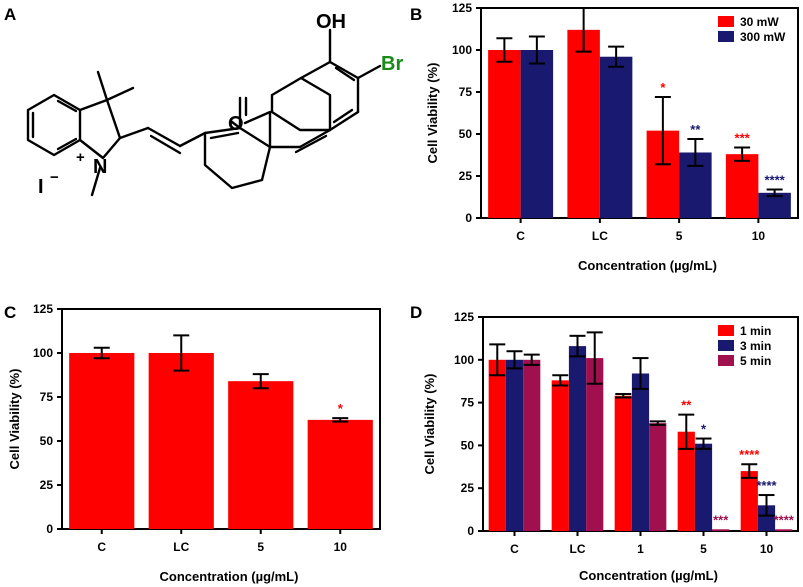  Describe the element at coordinates (755, 331) in the screenshot. I see `panel-d-legend-label: 1 min` at that location.